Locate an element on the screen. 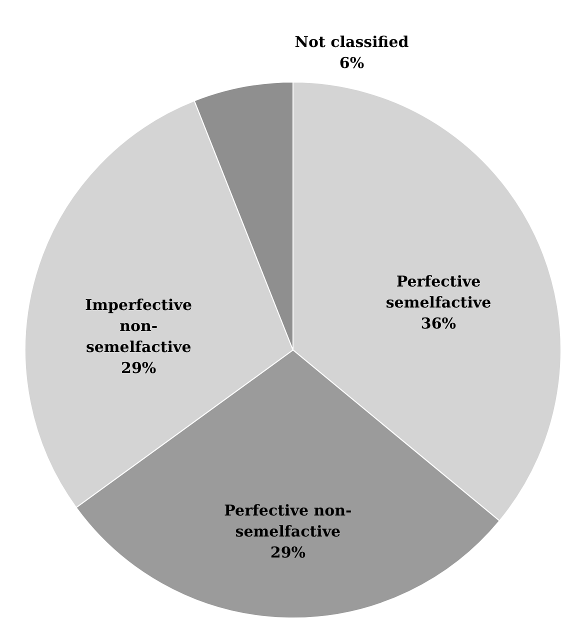 The height and width of the screenshot is (625, 561). data-label: 6% is located at coordinates (351, 63).